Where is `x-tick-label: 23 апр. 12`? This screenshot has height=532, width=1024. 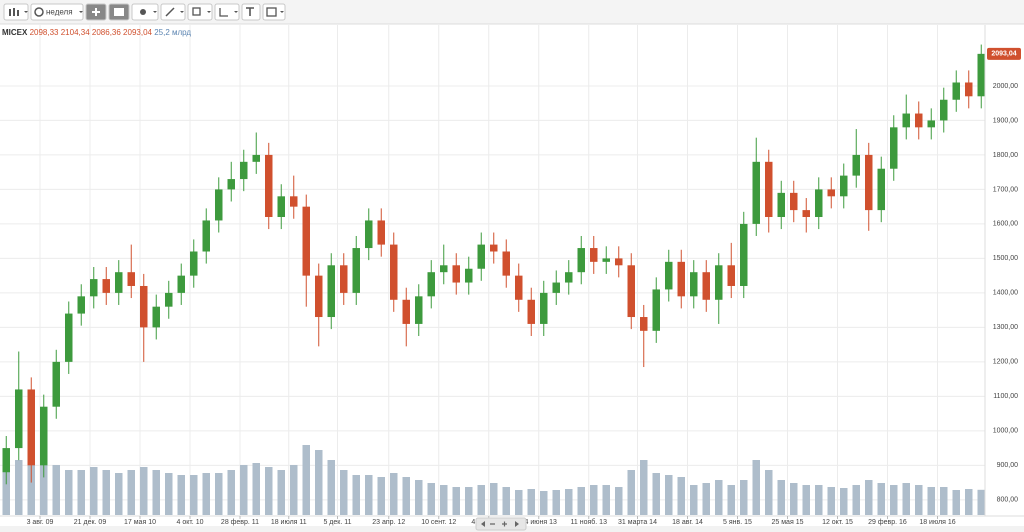
x-tick-label: 23 апр. 12 is located at coordinates (388, 522).